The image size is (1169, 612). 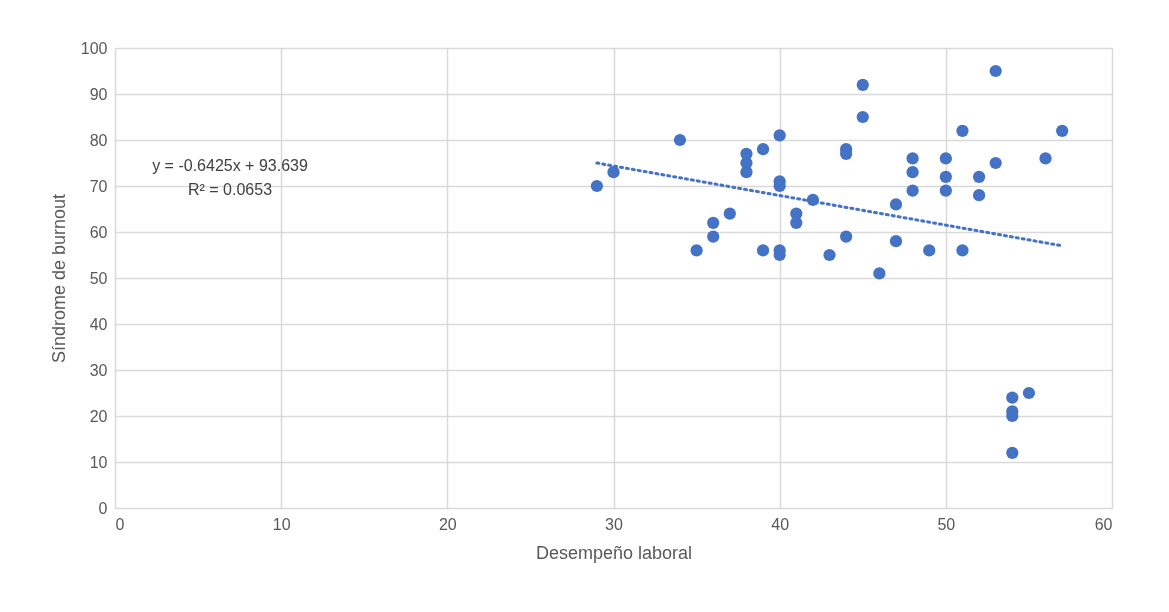 I want to click on y-tick-label: 40, so click(x=98, y=324).